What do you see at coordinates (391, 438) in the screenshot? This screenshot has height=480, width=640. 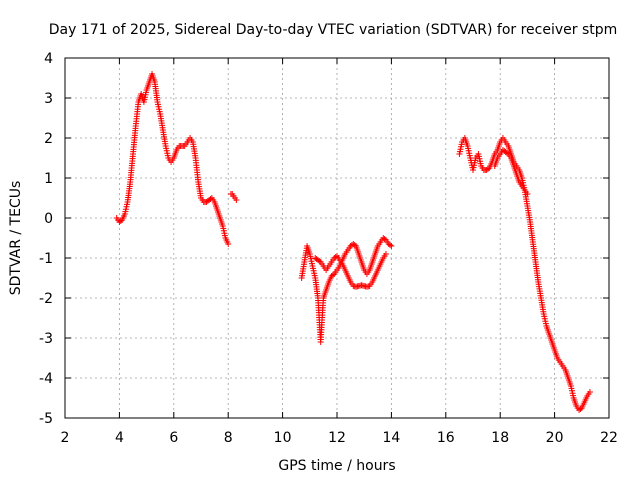 I see `x-tick-label: 14` at bounding box center [391, 438].